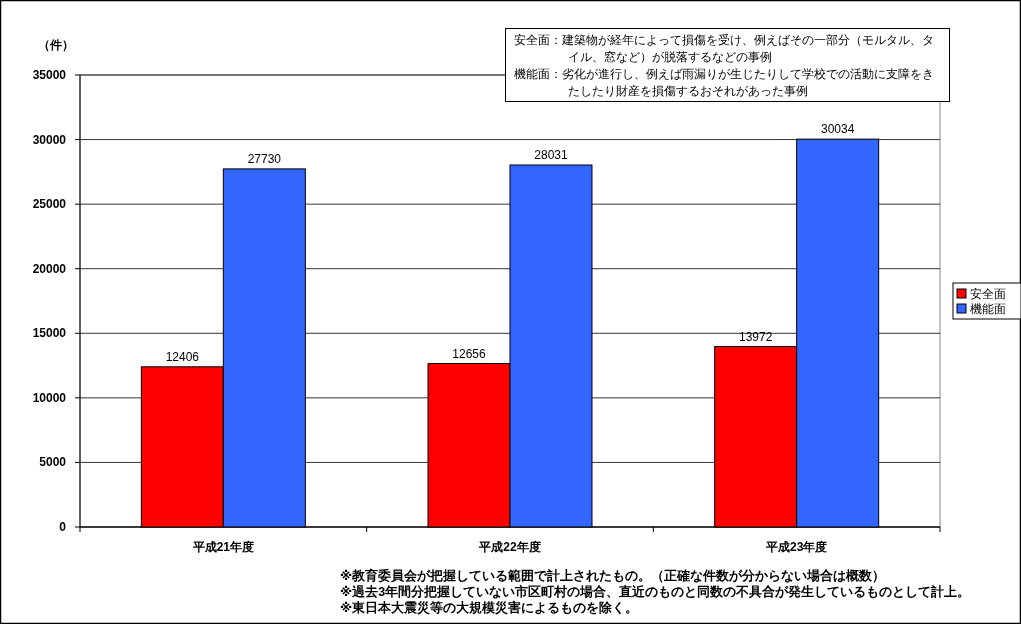  I want to click on data-label: 28031, so click(551, 155).